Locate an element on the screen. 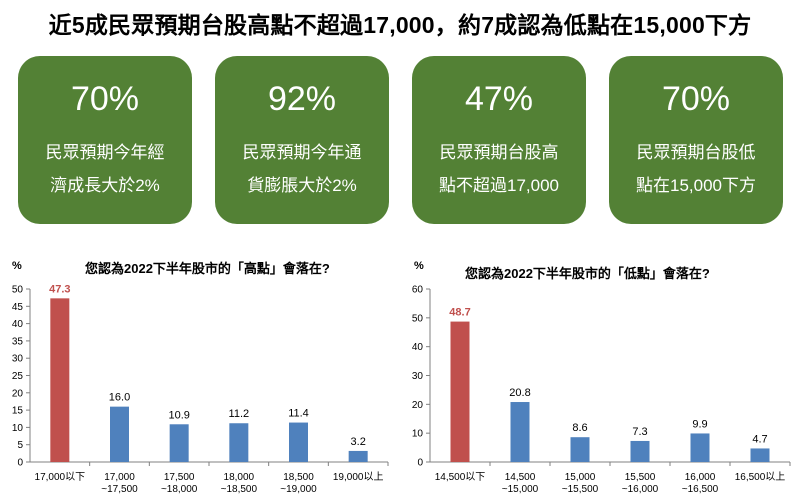 This screenshot has height=504, width=800. chart-high-value-label: 3.2 is located at coordinates (358, 442).